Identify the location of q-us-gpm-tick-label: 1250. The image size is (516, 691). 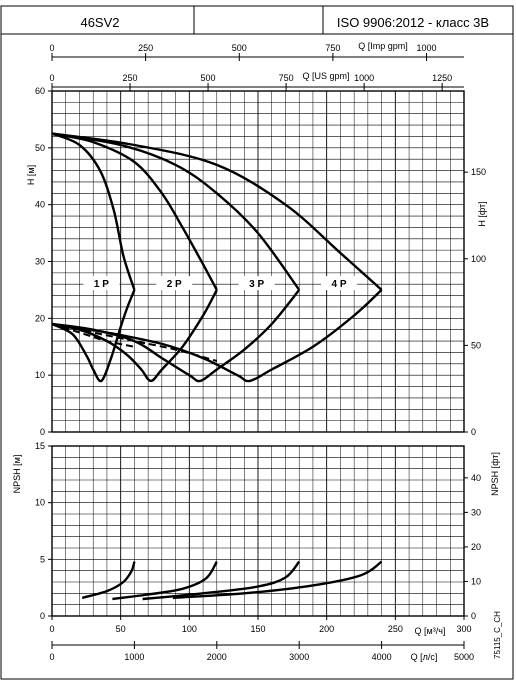
(442, 78).